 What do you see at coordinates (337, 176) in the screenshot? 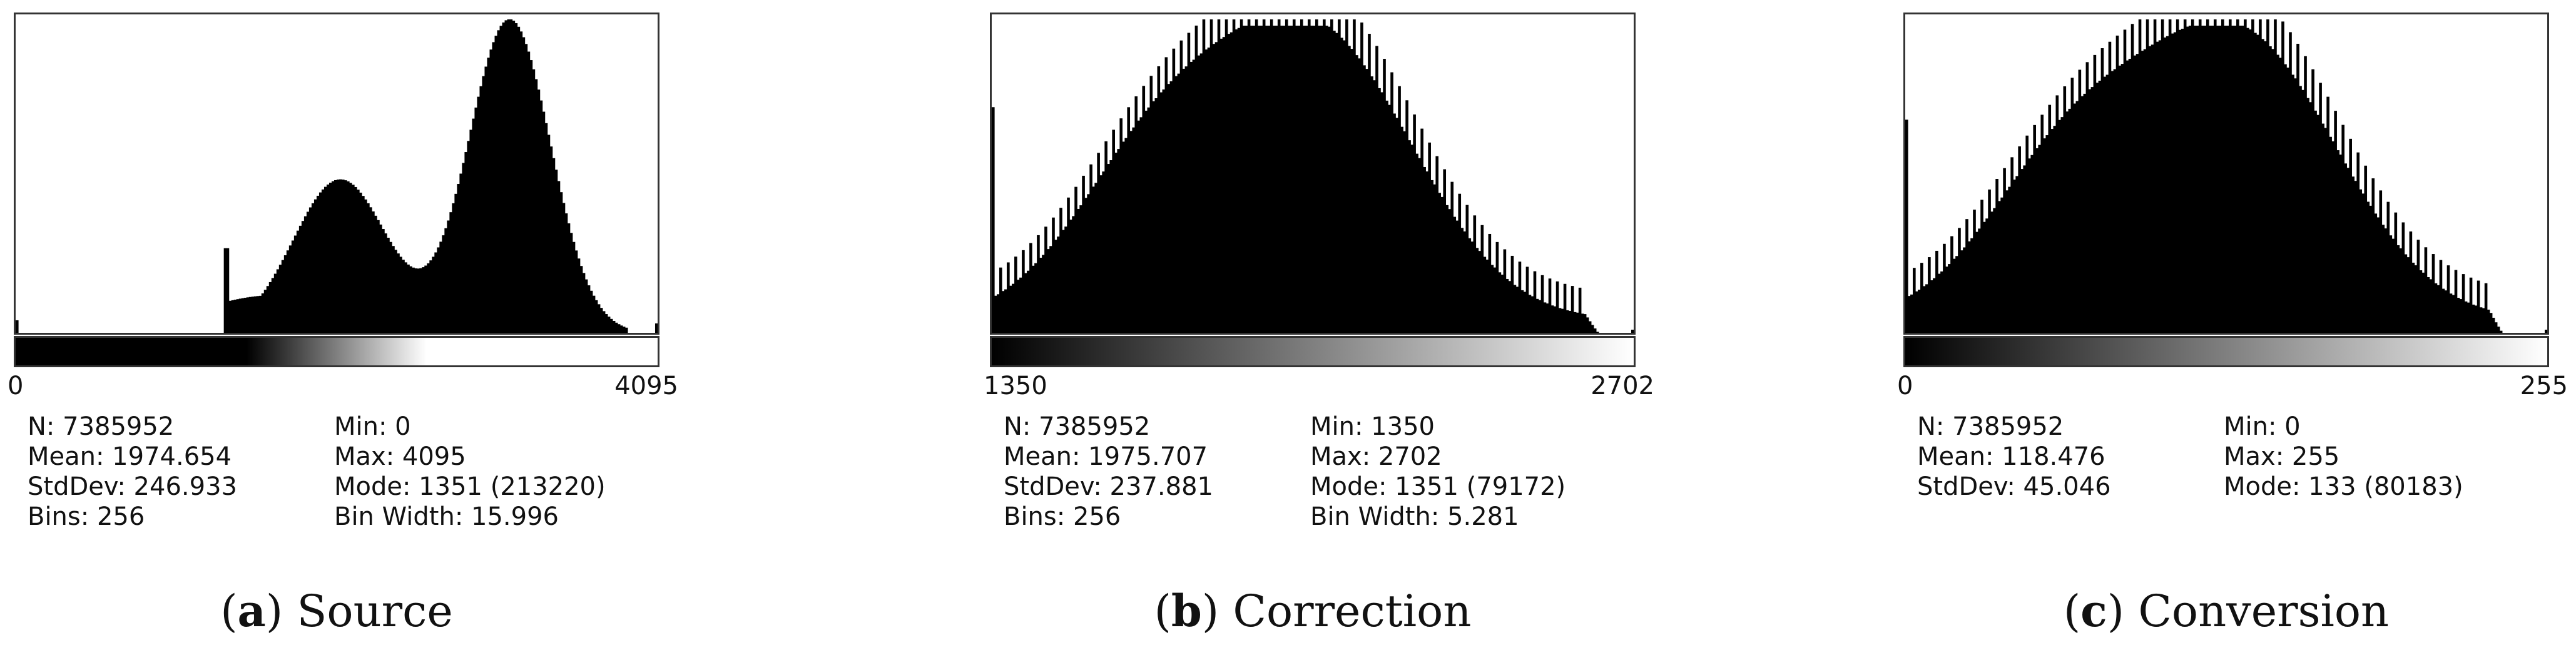
I see `histogram-svg` at bounding box center [337, 176].